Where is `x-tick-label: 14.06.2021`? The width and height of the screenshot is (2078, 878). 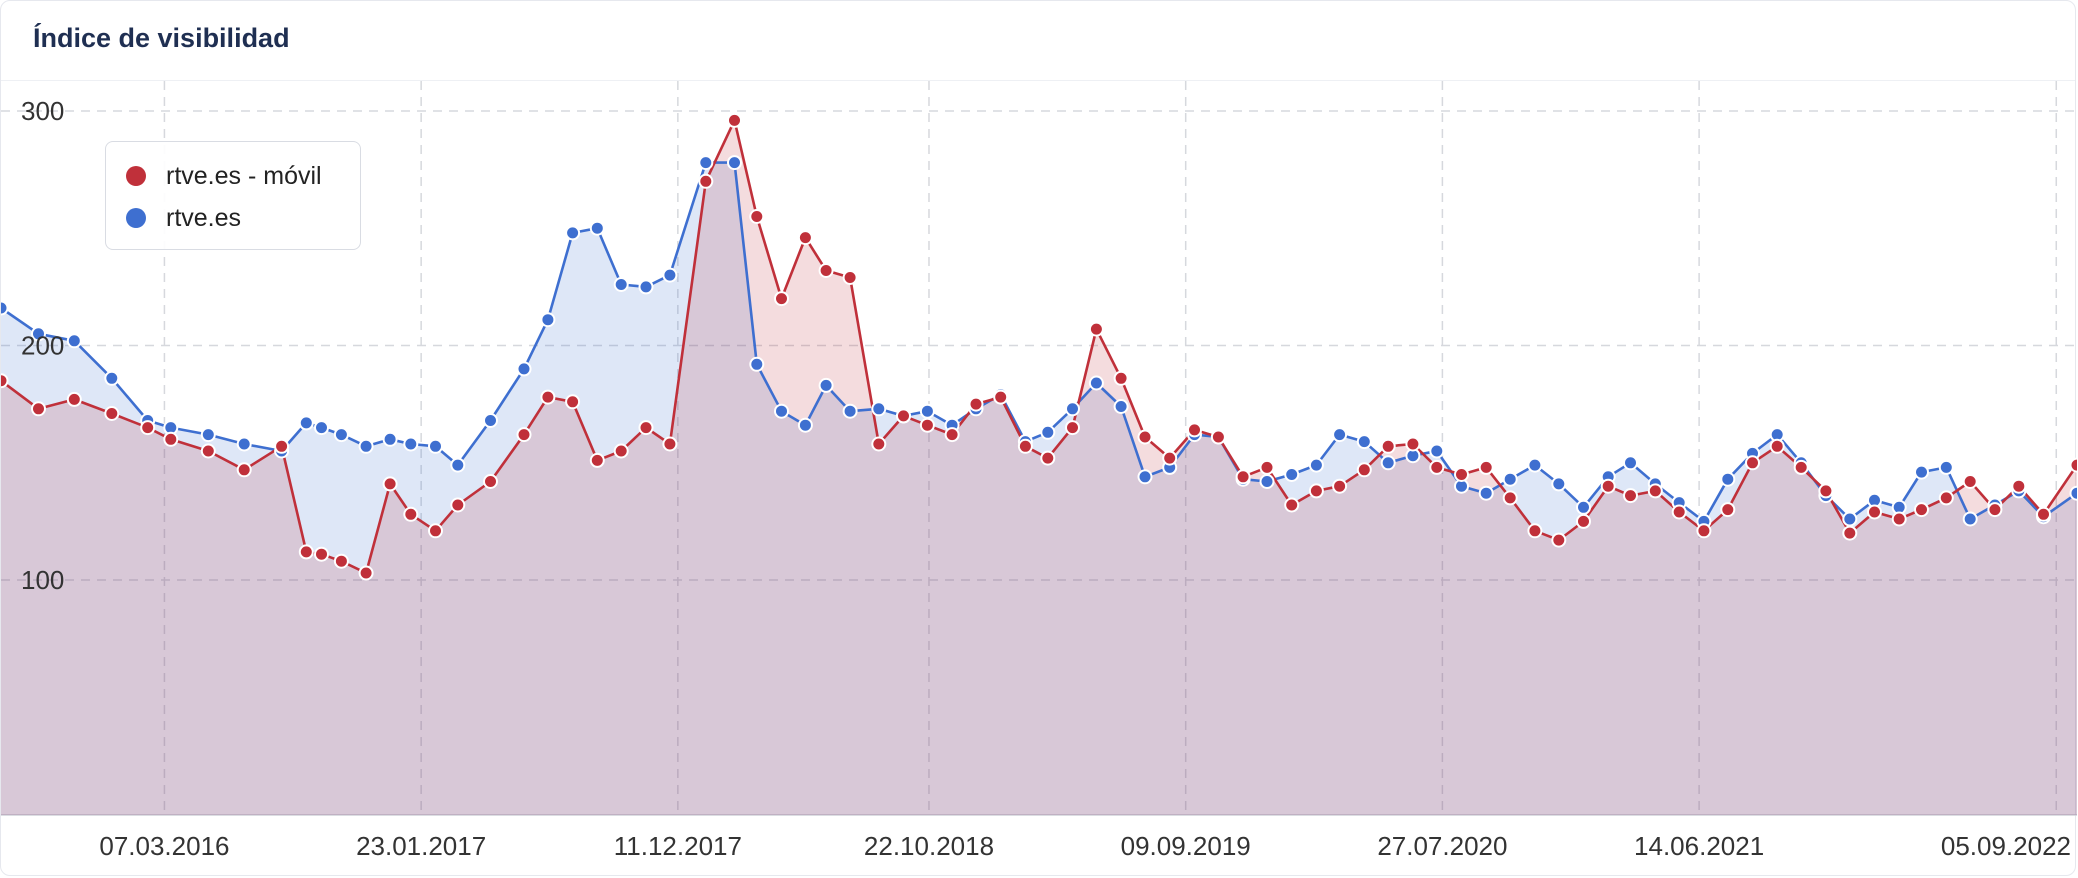
x-tick-label: 14.06.2021 is located at coordinates (1699, 846).